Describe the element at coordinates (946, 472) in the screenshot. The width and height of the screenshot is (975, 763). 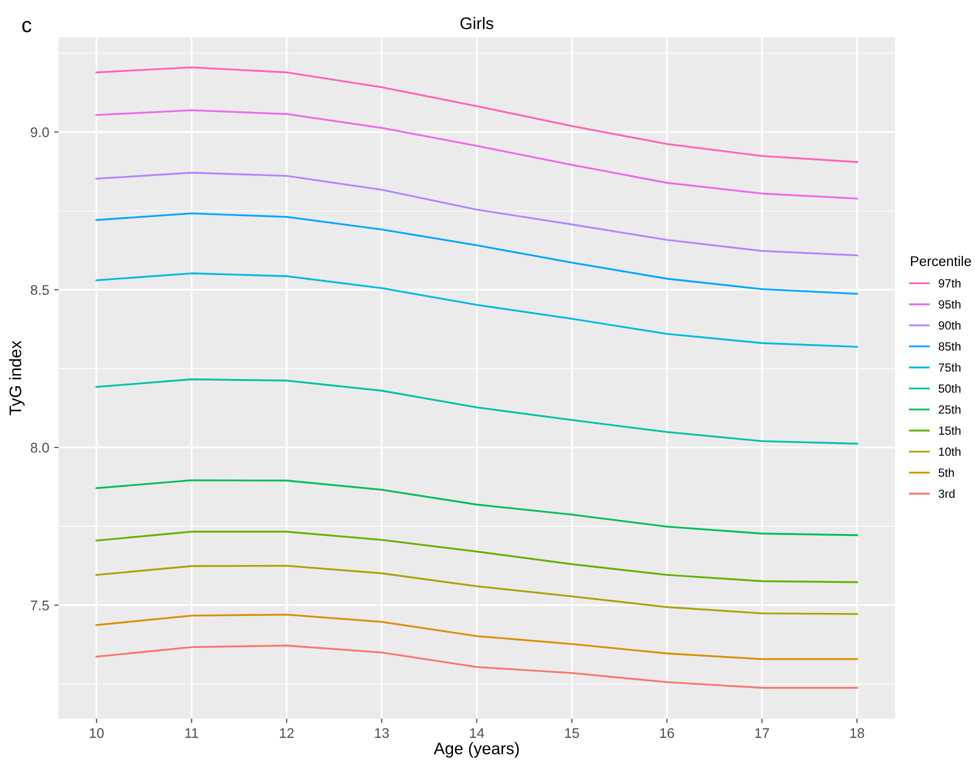
I see `legend-label: 5th` at that location.